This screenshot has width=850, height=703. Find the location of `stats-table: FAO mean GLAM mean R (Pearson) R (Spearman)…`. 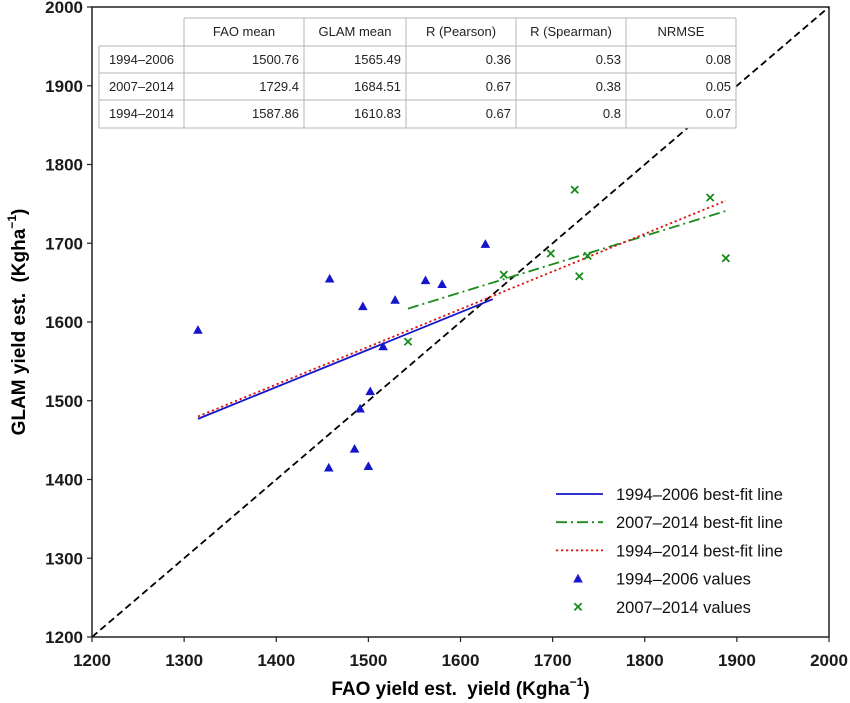

stats-table: FAO mean GLAM mean R (Pearson) R (Spearman)… is located at coordinates (417, 73).